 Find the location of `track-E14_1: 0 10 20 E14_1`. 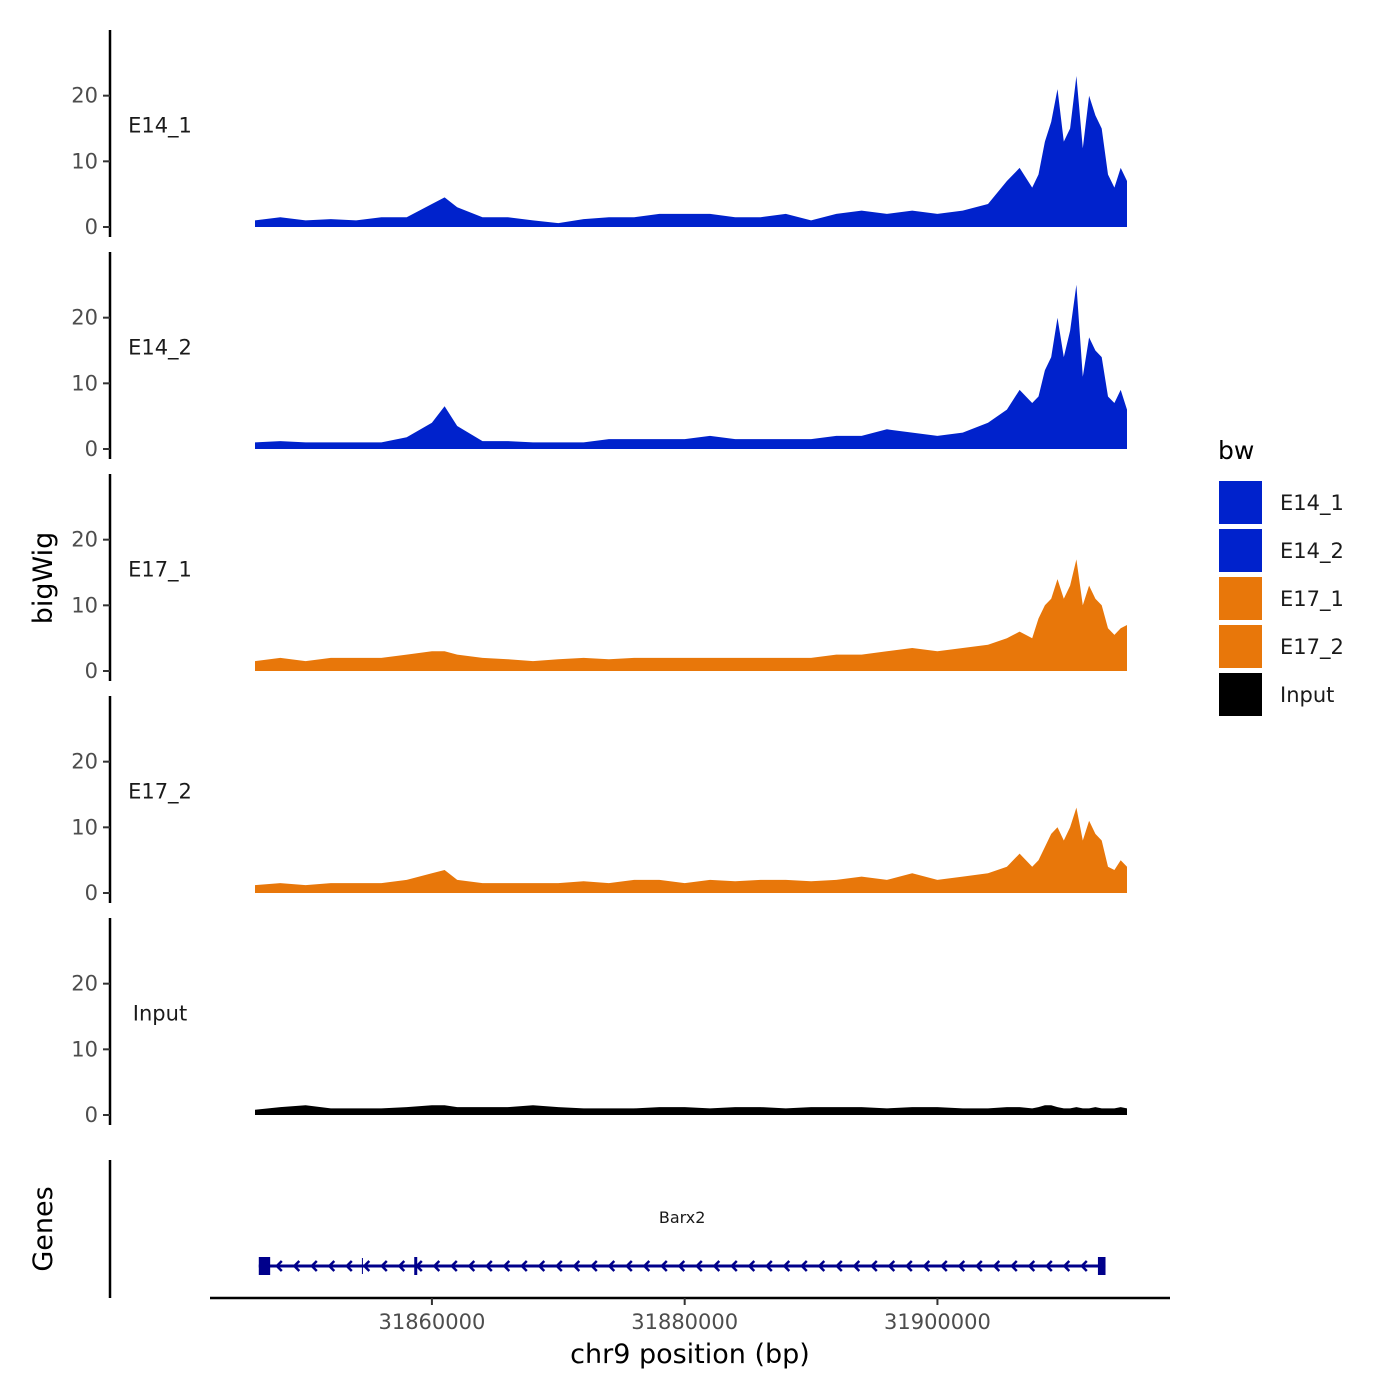

track-E14_1: 0 10 20 E14_1 is located at coordinates (599, 134).